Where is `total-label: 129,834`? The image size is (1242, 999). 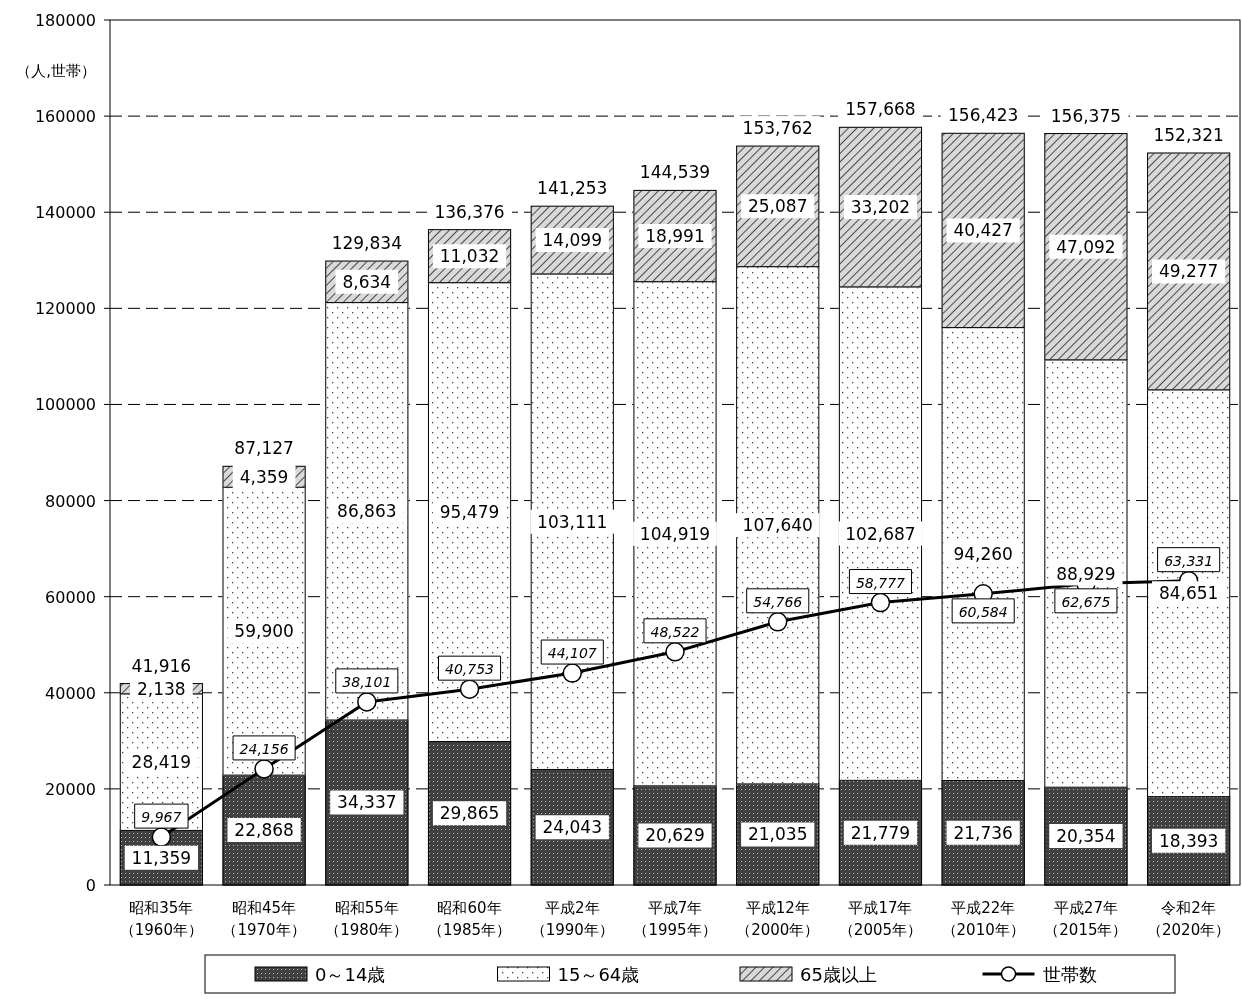
total-label: 129,834 is located at coordinates (366, 243).